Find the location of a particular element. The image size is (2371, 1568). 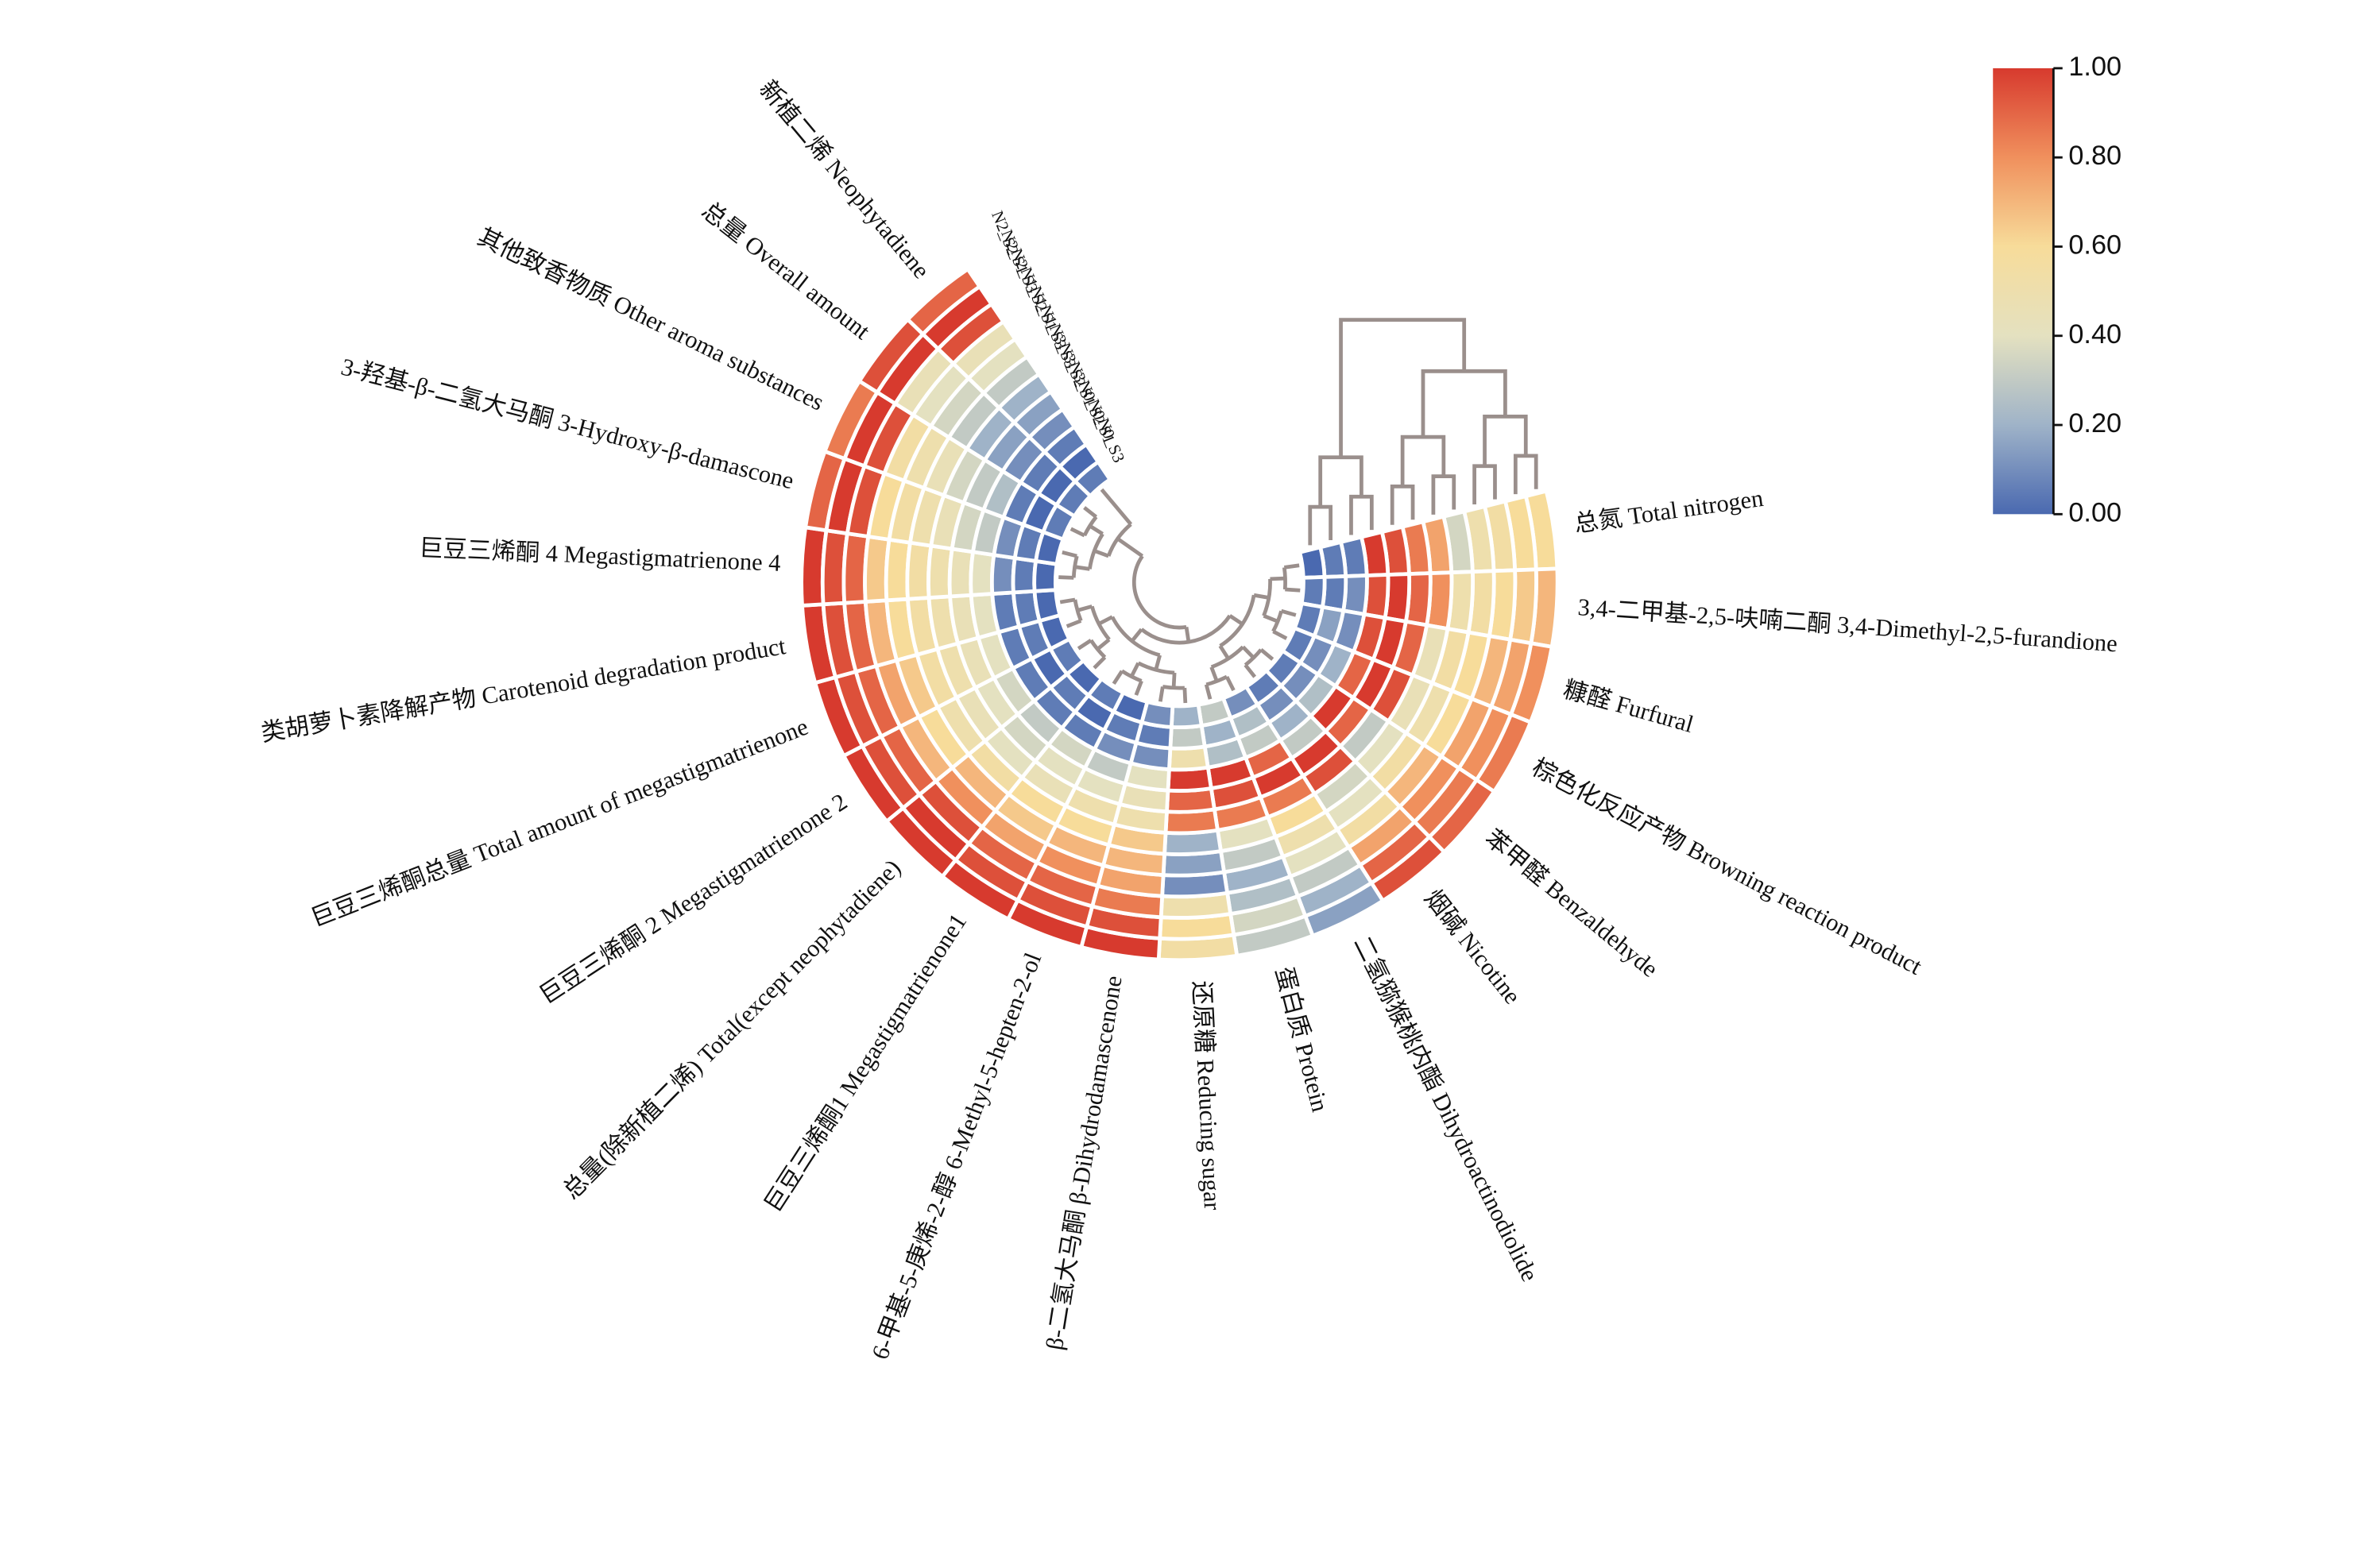

colorbar-scale is located at coordinates (2023, 291).